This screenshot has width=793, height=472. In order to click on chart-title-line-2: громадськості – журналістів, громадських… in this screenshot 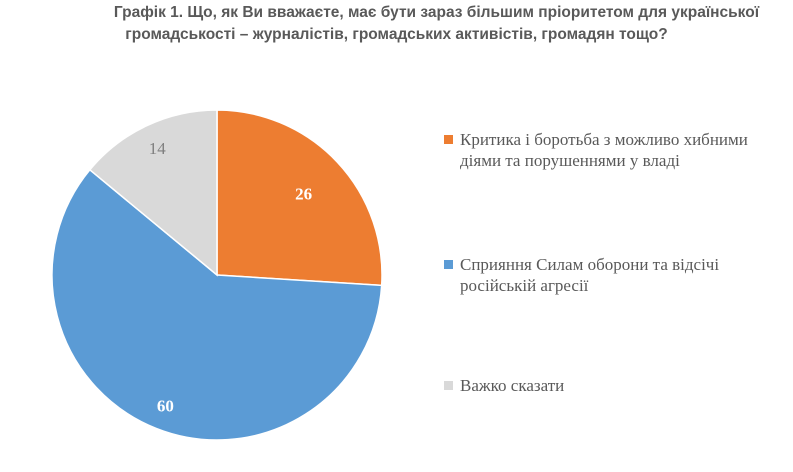, I will do `click(396, 34)`.